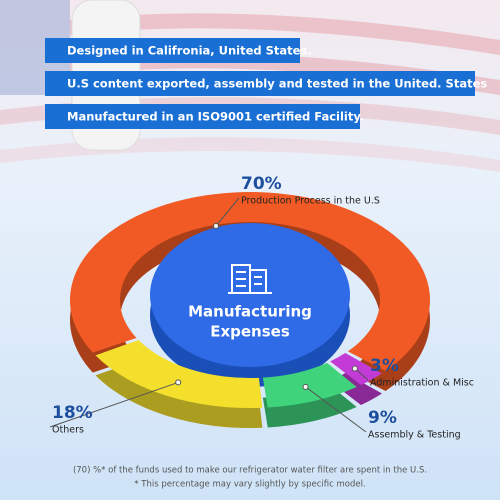  I want to click on category-label: Assembly & Testing, so click(414, 435).